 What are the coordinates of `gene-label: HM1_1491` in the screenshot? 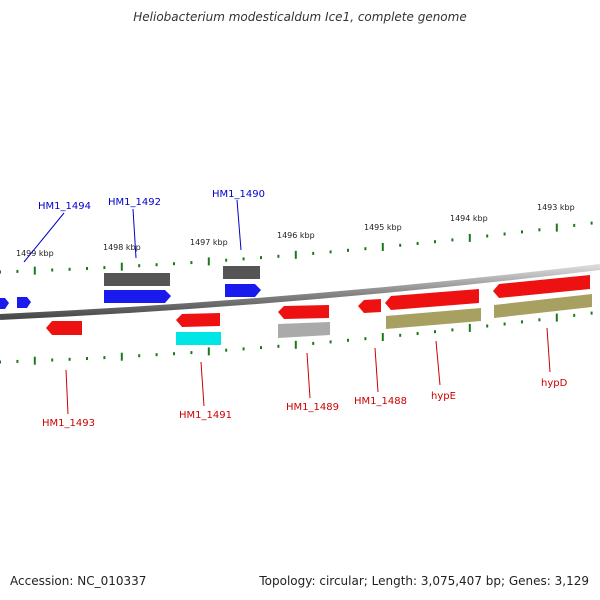 It's located at (205, 415).